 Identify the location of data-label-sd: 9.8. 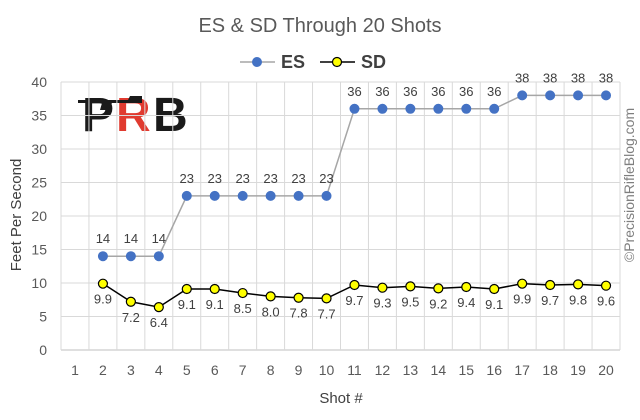
(578, 299).